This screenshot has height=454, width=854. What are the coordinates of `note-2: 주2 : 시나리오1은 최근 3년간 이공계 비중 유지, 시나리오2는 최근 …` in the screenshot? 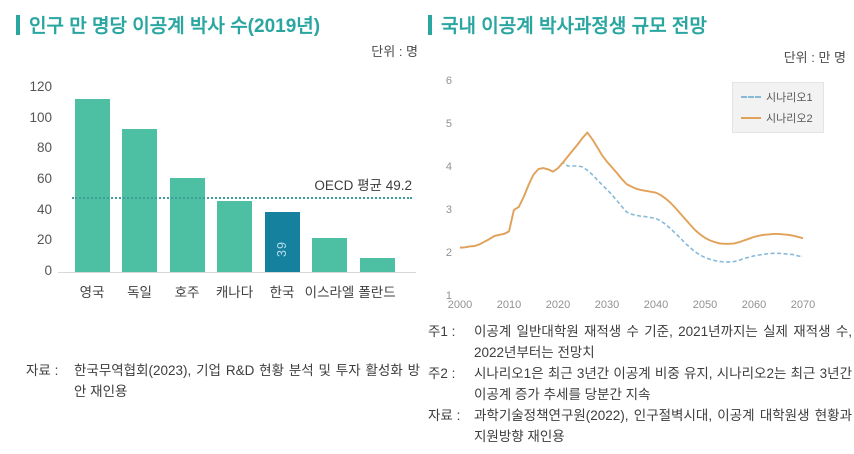 It's located at (640, 384).